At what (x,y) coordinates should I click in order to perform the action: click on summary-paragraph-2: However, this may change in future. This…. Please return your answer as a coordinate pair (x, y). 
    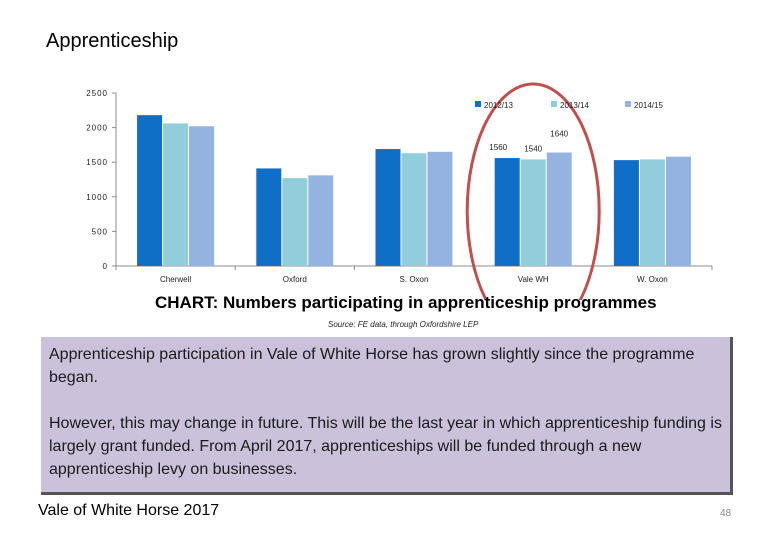
    Looking at the image, I should click on (385, 446).